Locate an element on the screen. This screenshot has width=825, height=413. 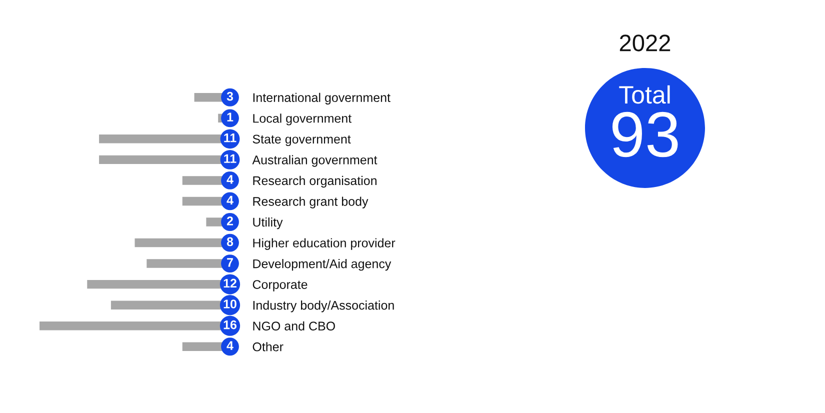
y-tick-label: Australian government is located at coordinates (315, 161).